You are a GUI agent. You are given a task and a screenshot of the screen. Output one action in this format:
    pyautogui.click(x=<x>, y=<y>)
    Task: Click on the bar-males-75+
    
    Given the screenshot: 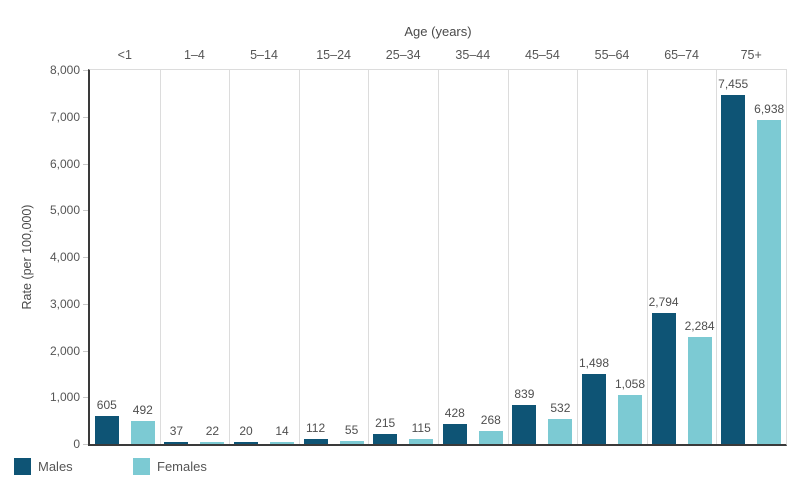 What is the action you would take?
    pyautogui.click(x=733, y=269)
    